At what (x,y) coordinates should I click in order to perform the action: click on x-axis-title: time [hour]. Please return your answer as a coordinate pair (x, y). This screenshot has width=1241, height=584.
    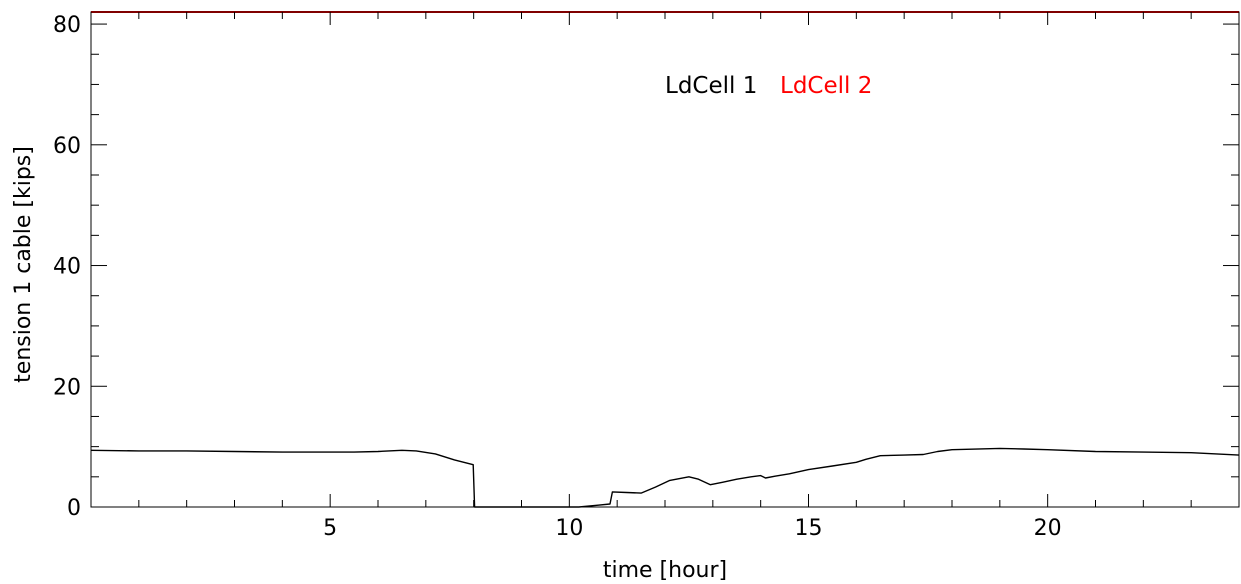
    Looking at the image, I should click on (665, 570).